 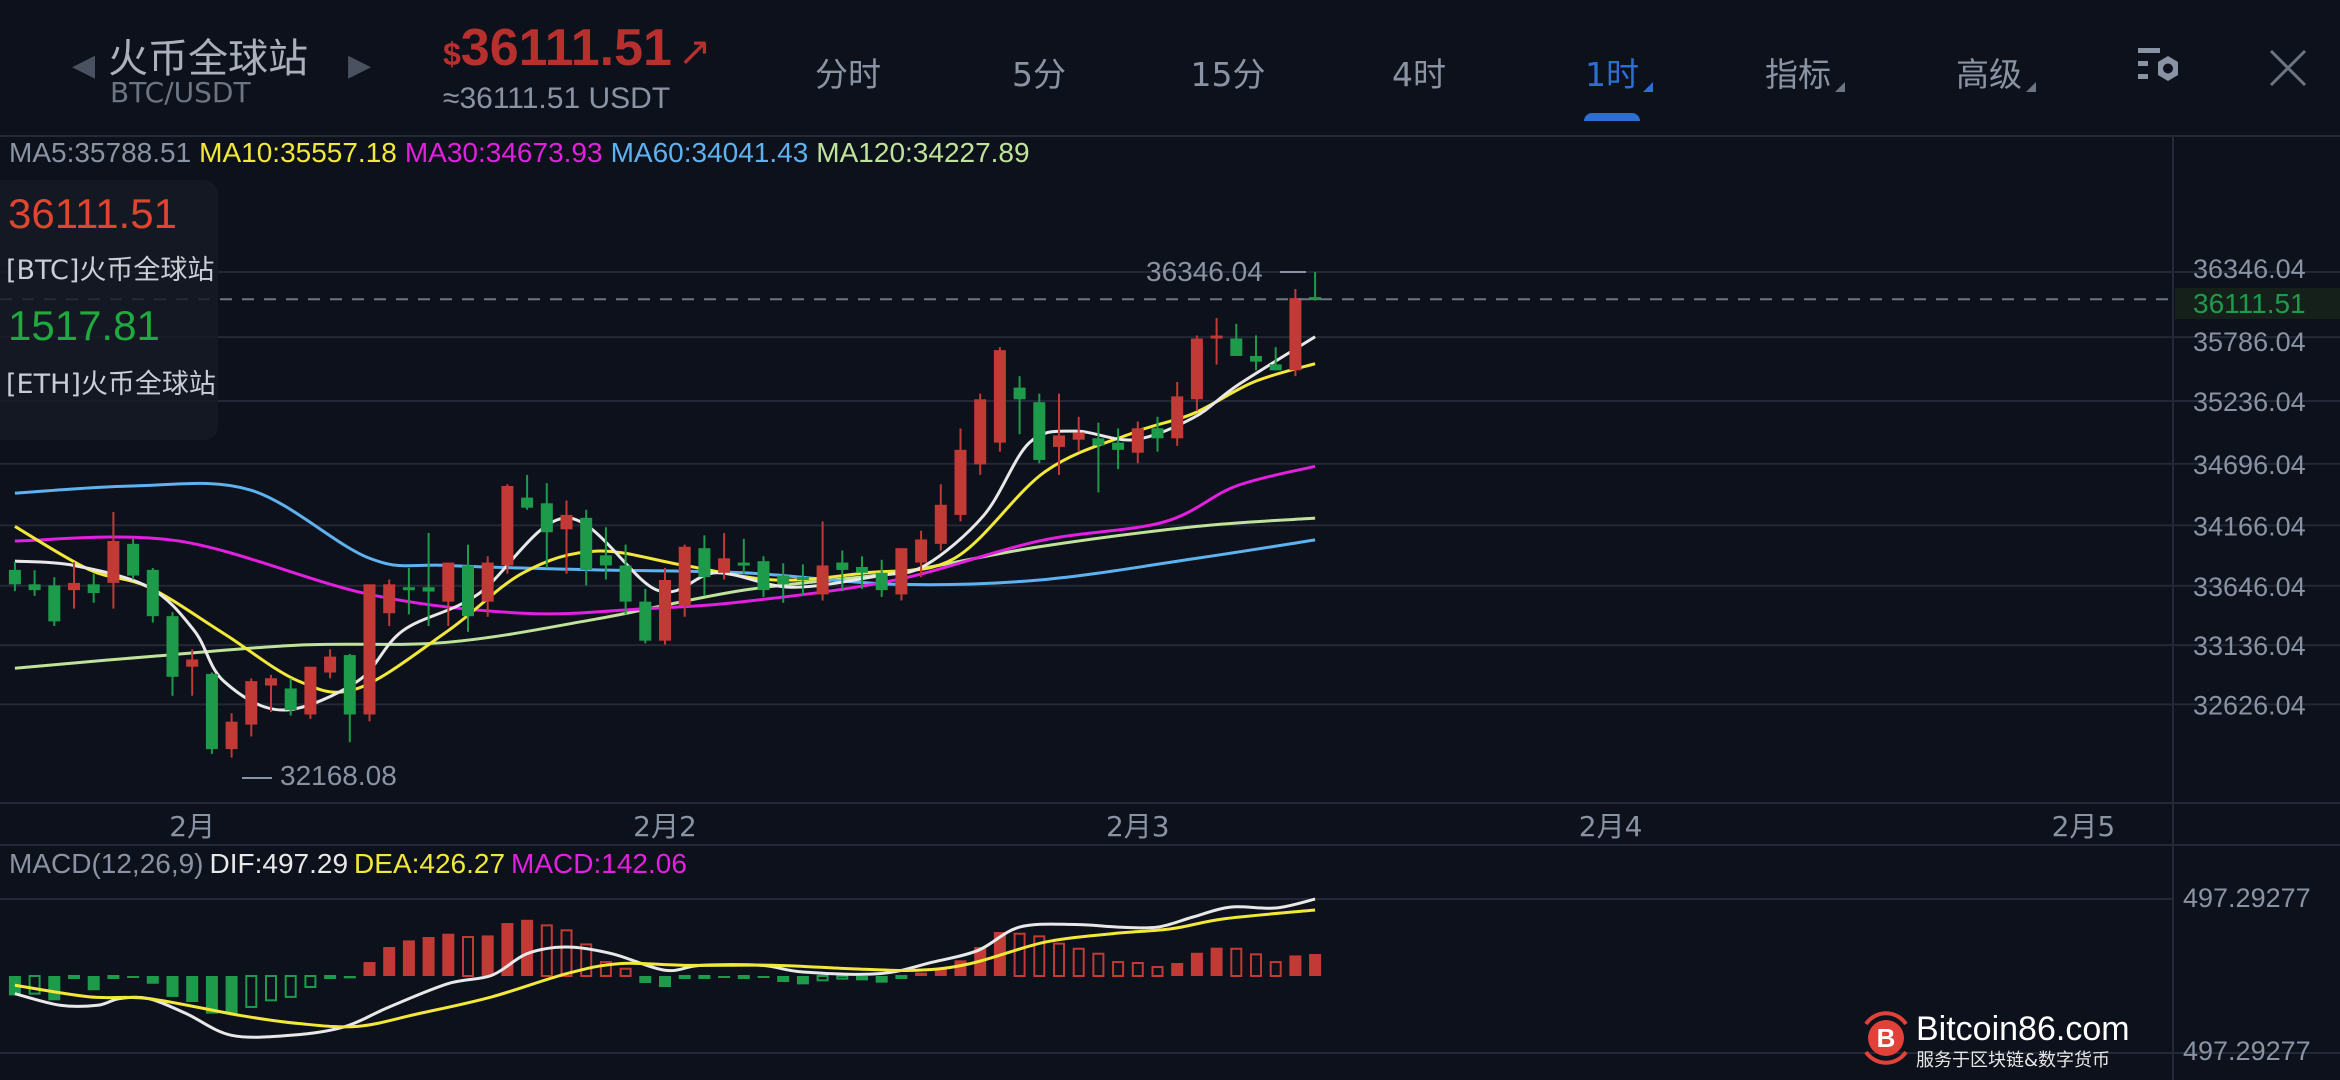 I want to click on tab-5: 指标, so click(x=1805, y=72).